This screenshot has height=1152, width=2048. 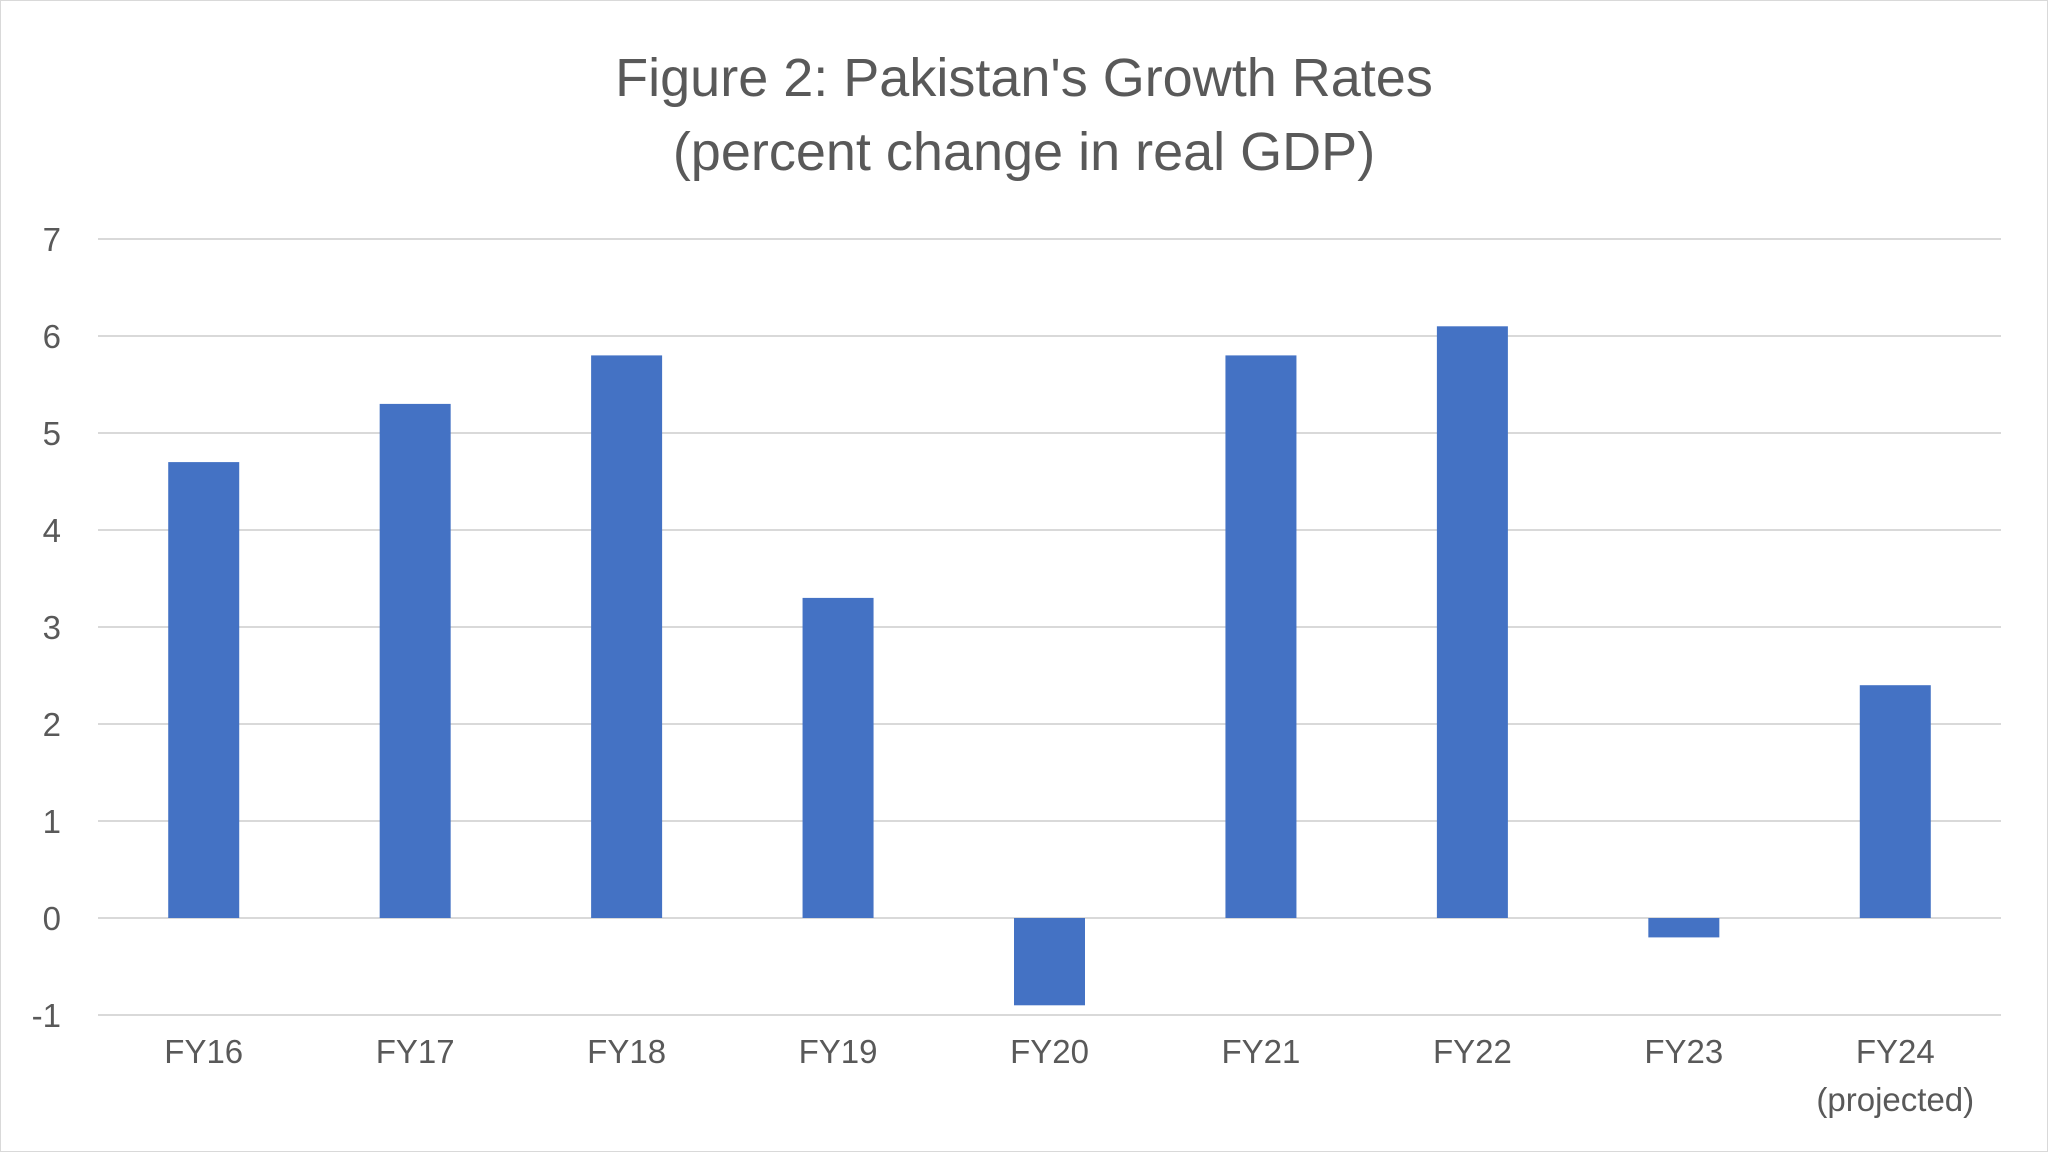 I want to click on y-tick-label: 2, so click(x=52, y=724).